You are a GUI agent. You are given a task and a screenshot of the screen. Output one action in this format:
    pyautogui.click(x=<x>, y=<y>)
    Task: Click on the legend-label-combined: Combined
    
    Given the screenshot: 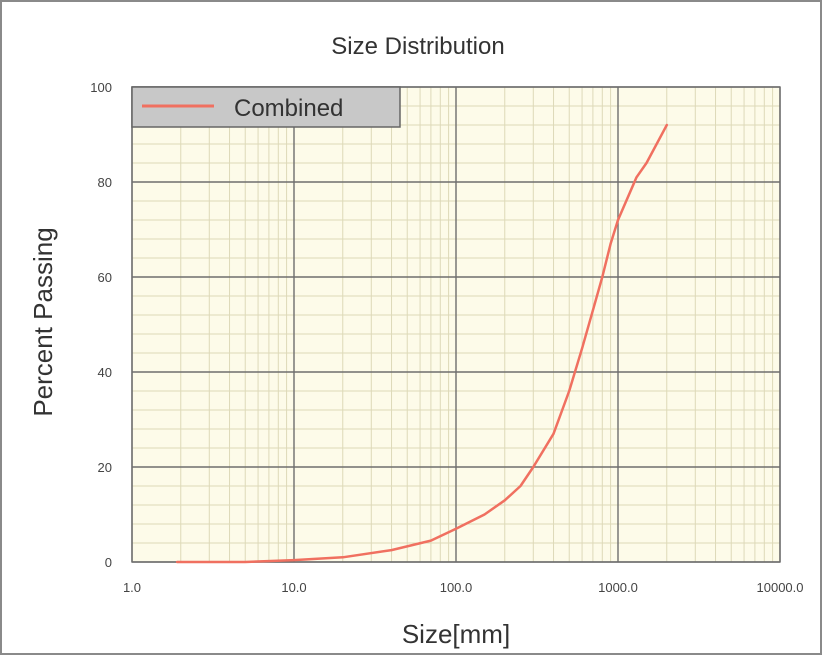 What is the action you would take?
    pyautogui.click(x=288, y=108)
    